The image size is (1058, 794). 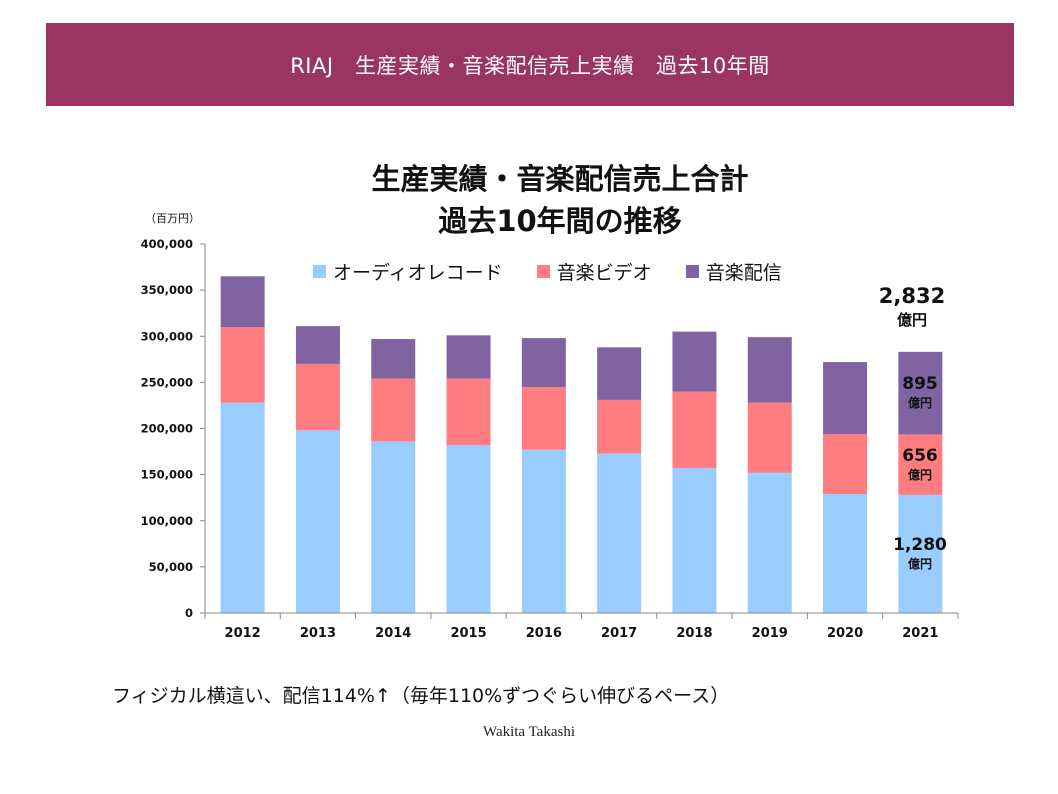 I want to click on bar-segment-audio-2013, so click(x=317, y=521).